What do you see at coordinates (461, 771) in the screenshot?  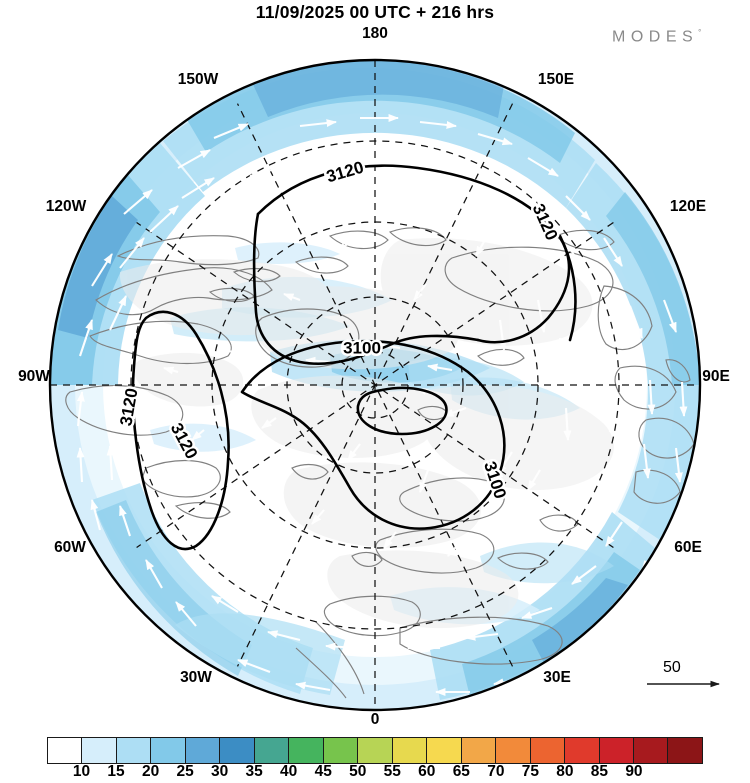 I see `colorbar-tick-65: 65` at bounding box center [461, 771].